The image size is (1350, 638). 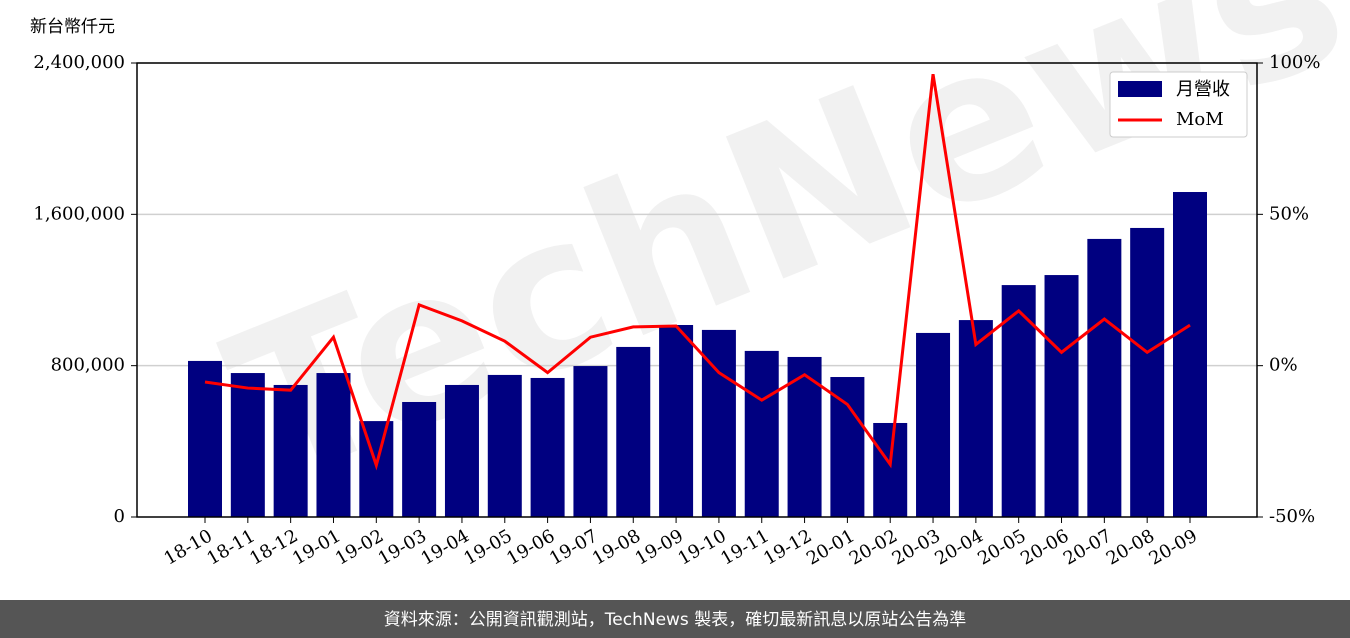 What do you see at coordinates (273, 547) in the screenshot?
I see `x-tick-label: 18-12` at bounding box center [273, 547].